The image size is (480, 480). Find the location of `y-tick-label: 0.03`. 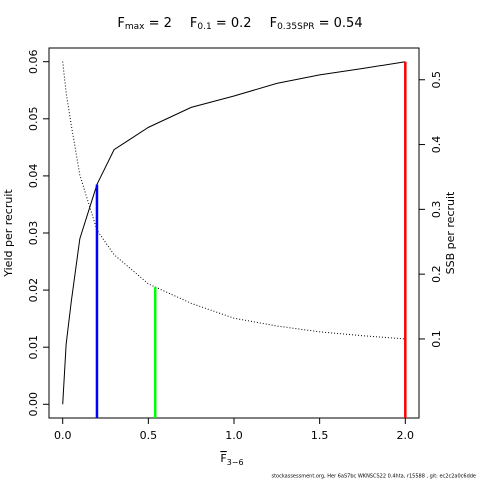

y-tick-label: 0.03 is located at coordinates (33, 233).